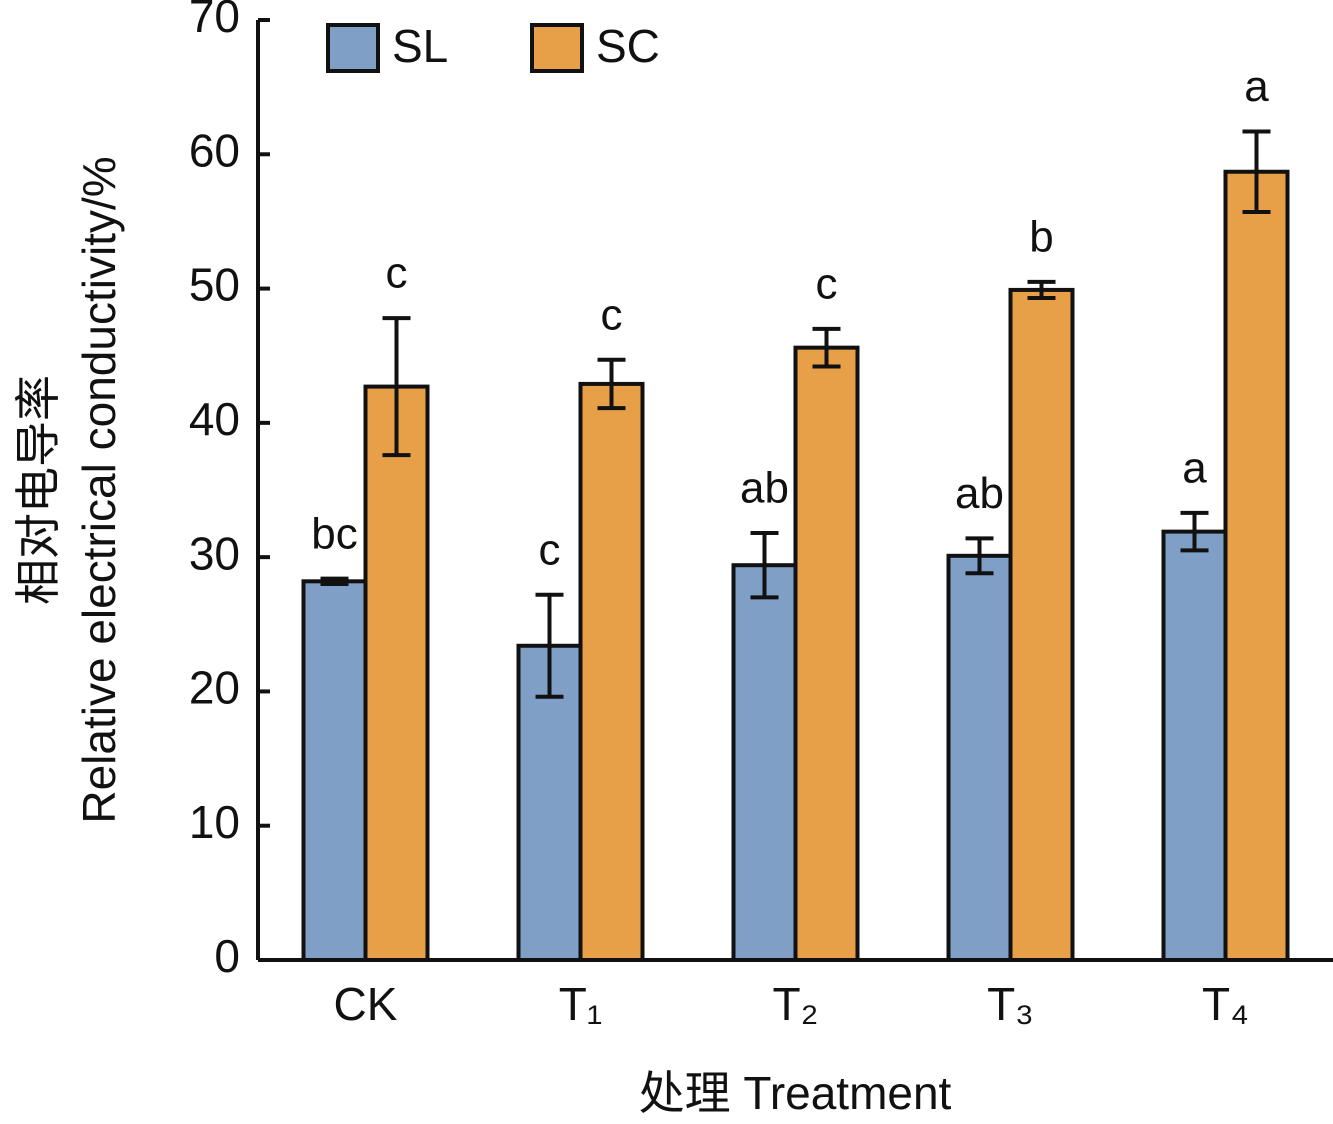 This screenshot has height=1124, width=1333. Describe the element at coordinates (227, 956) in the screenshot. I see `y-tick-label: 0` at that location.